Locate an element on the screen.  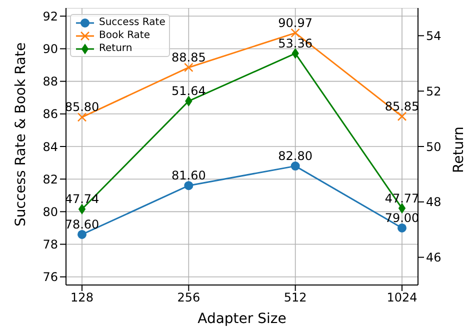
y-tick-label: 80 is located at coordinates (50, 211).